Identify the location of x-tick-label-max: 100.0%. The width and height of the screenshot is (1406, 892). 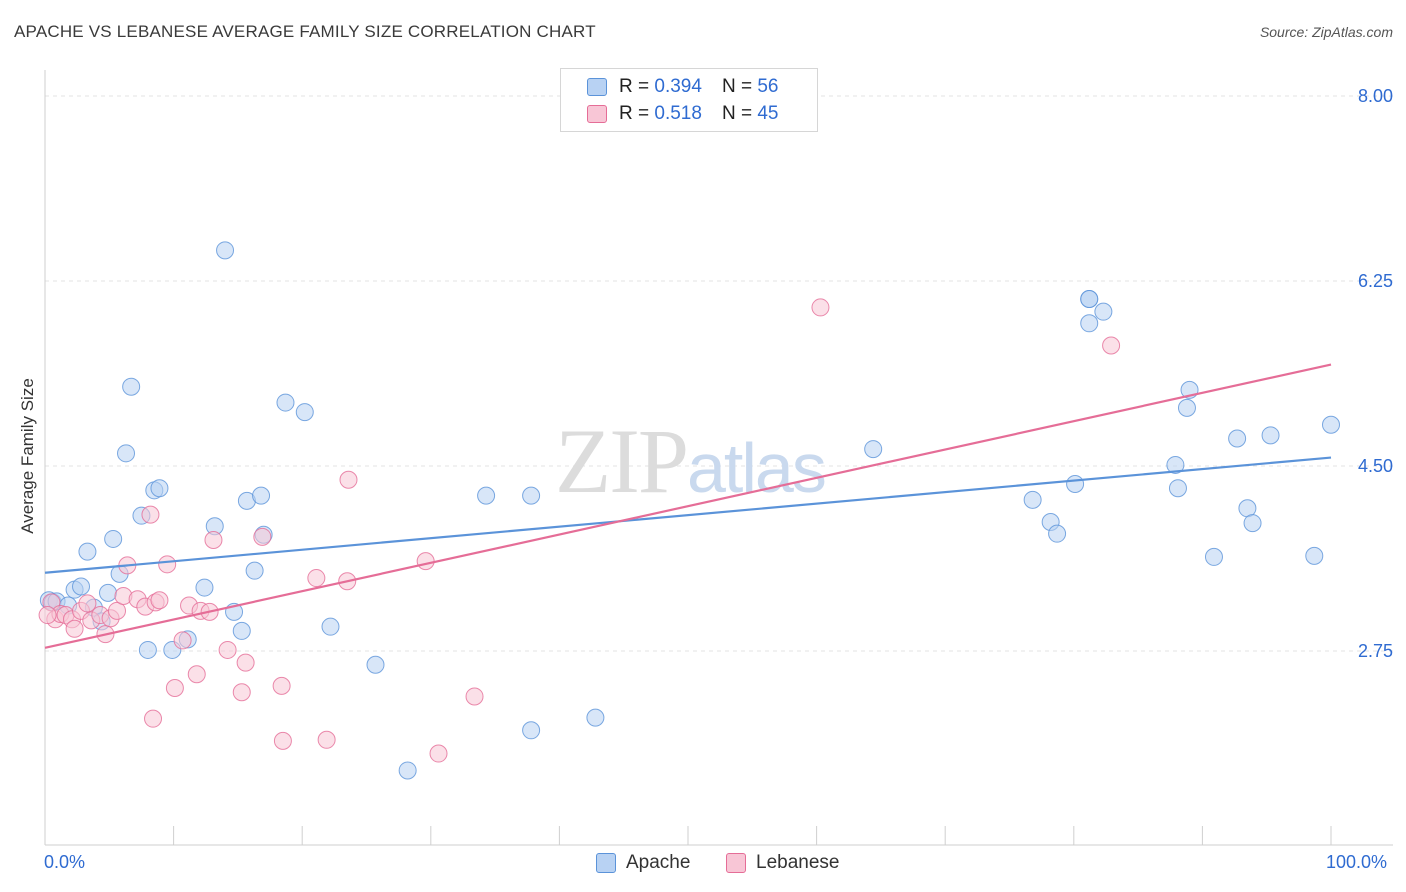
(1357, 862).